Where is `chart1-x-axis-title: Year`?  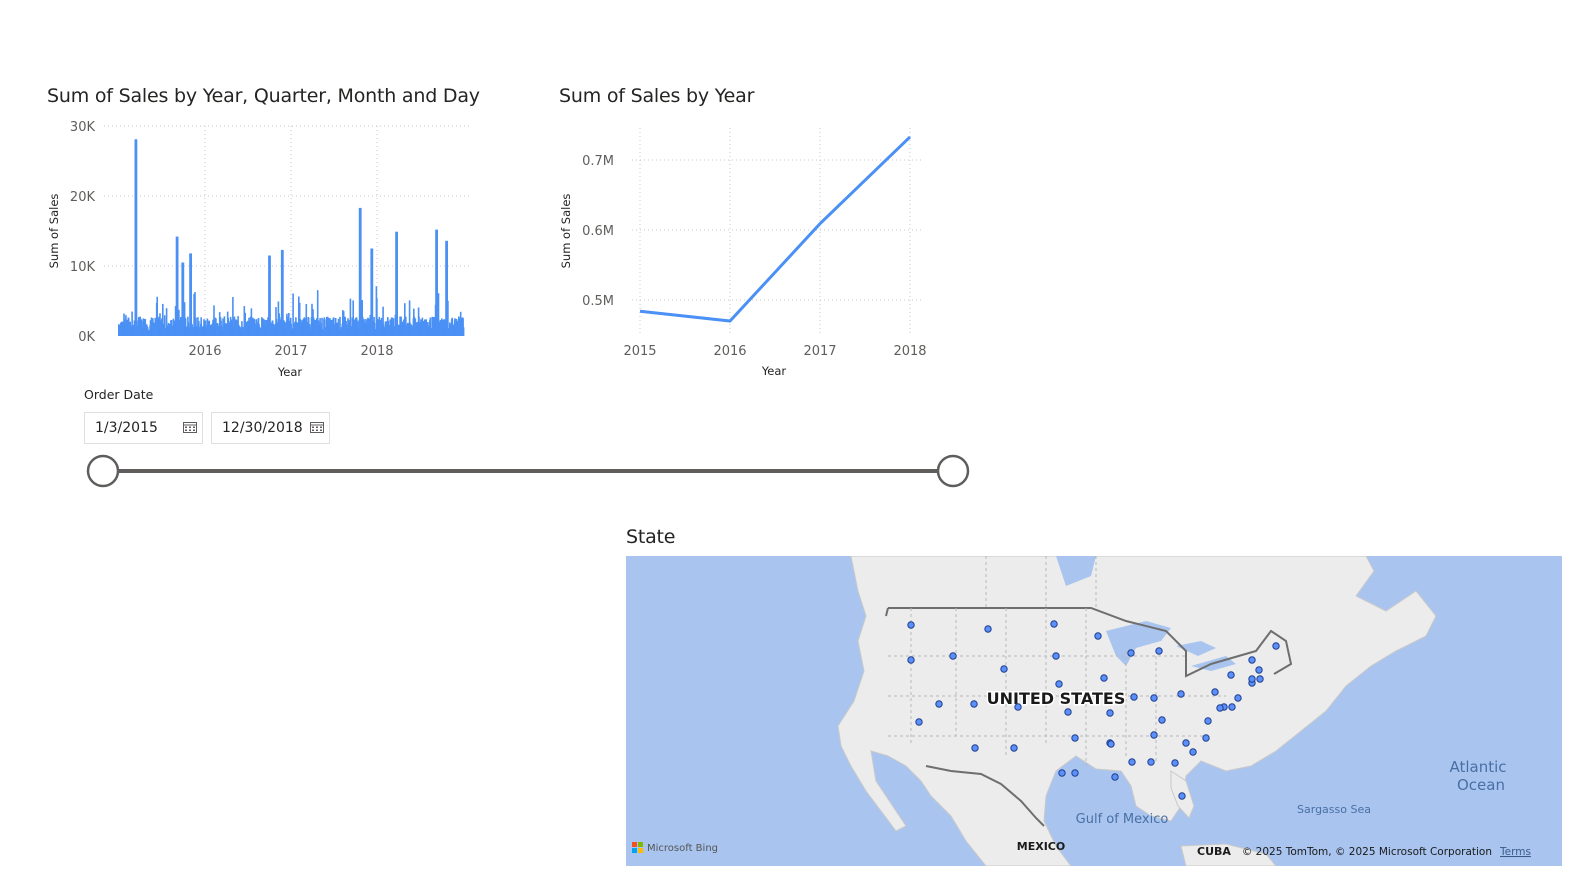
chart1-x-axis-title: Year is located at coordinates (290, 372).